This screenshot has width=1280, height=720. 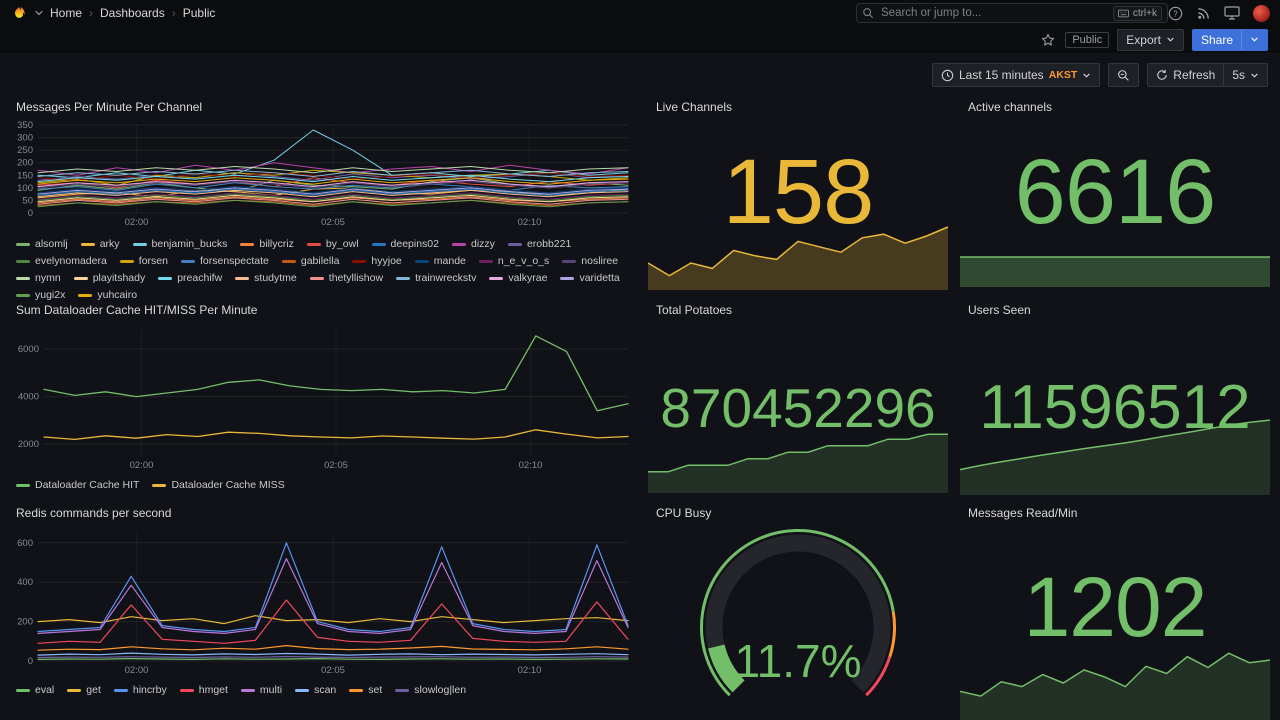 I want to click on legend-item: hyyjoe, so click(x=377, y=261).